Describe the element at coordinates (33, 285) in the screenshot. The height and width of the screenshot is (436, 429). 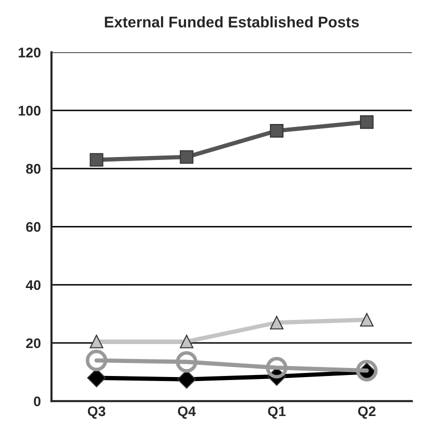
I see `y-tick-label: 40` at that location.